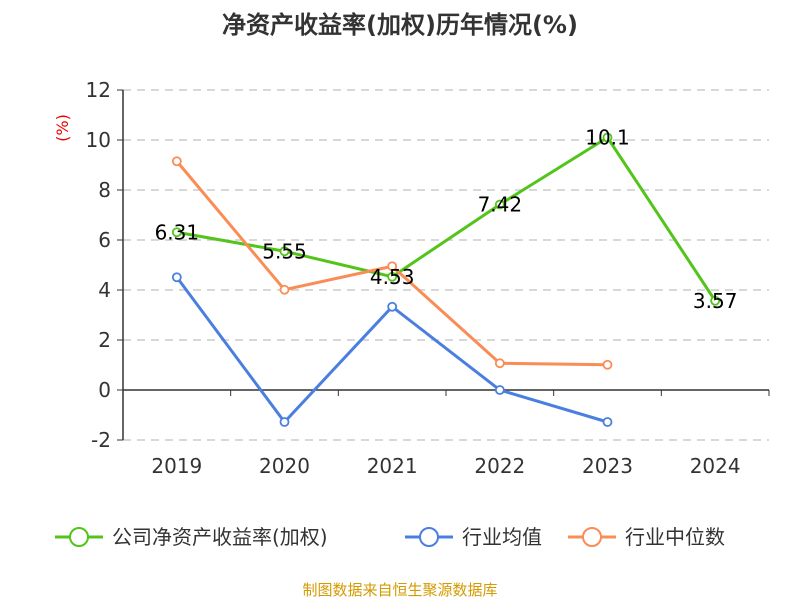 This screenshot has width=800, height=600. I want to click on y-tick-label: 4, so click(104, 290).